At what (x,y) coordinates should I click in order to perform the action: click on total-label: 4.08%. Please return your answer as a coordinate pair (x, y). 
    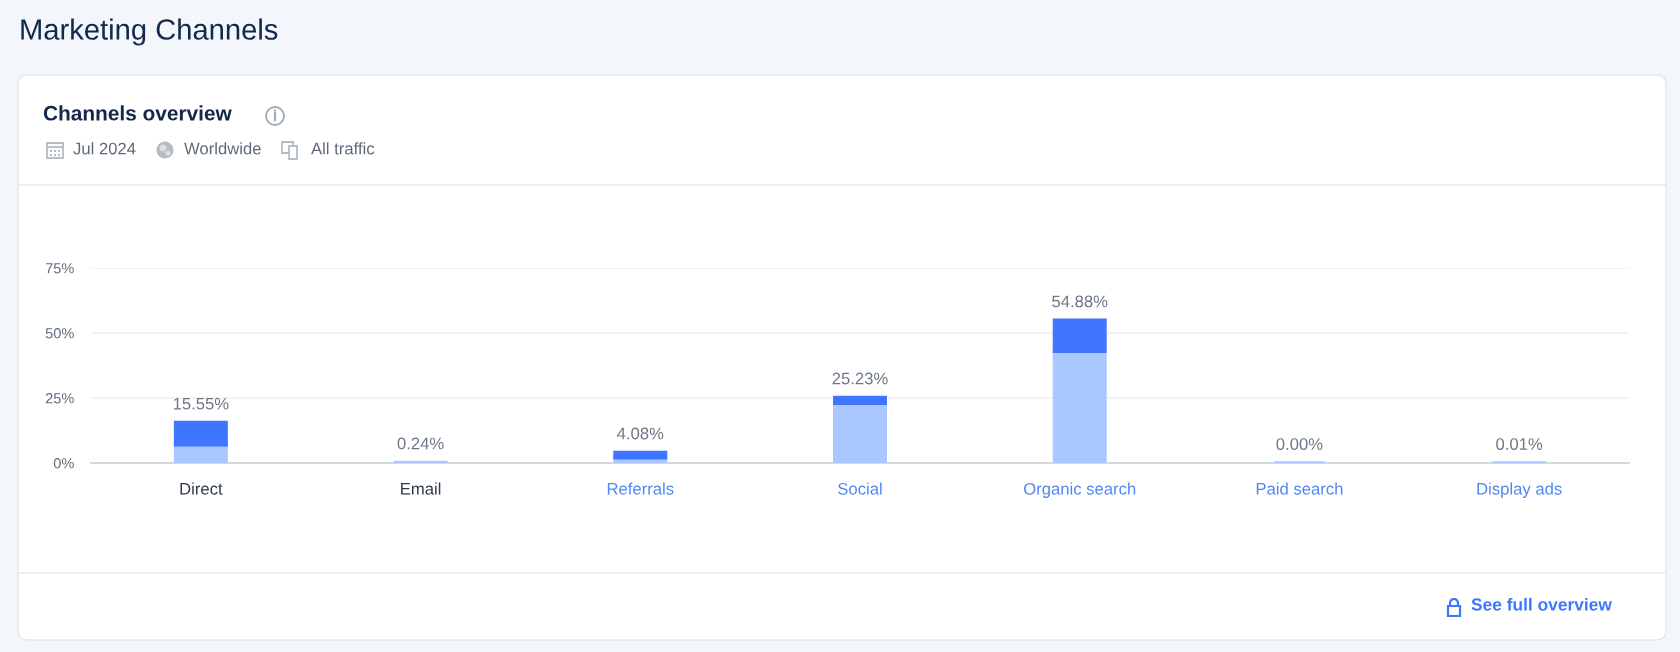
    Looking at the image, I should click on (640, 433).